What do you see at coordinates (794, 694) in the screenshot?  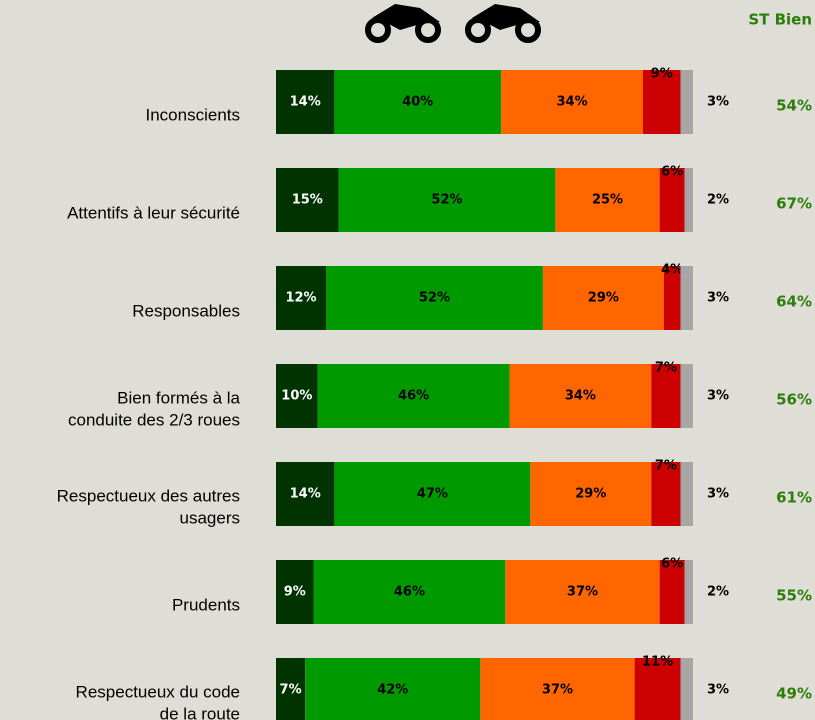 I see `summary-value: 49%` at bounding box center [794, 694].